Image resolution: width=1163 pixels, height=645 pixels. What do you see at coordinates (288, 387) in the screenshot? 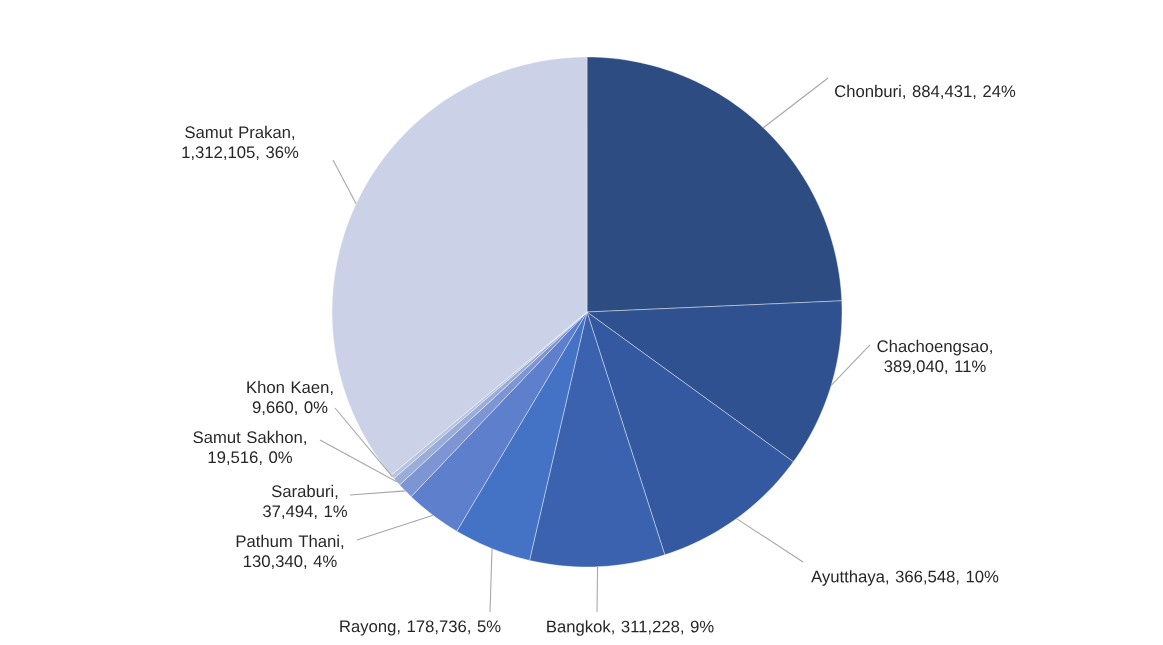
I see `slice-label: Khon Kaen` at bounding box center [288, 387].